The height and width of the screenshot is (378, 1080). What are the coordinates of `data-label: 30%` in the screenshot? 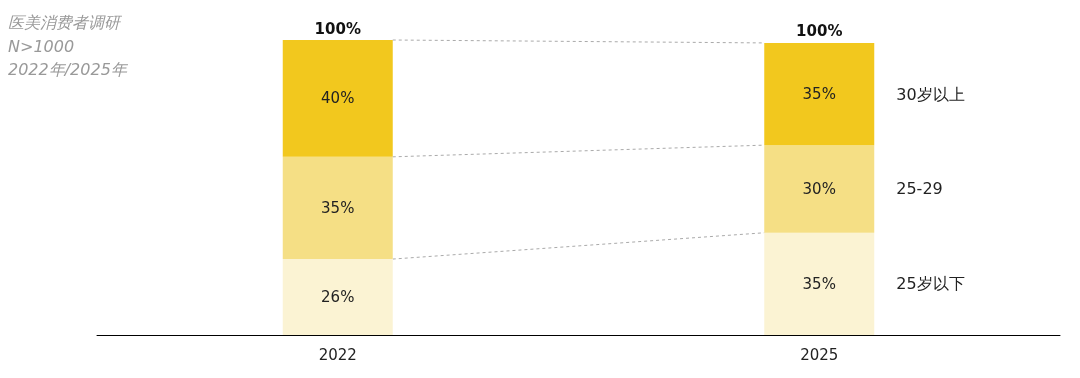 It's located at (819, 188).